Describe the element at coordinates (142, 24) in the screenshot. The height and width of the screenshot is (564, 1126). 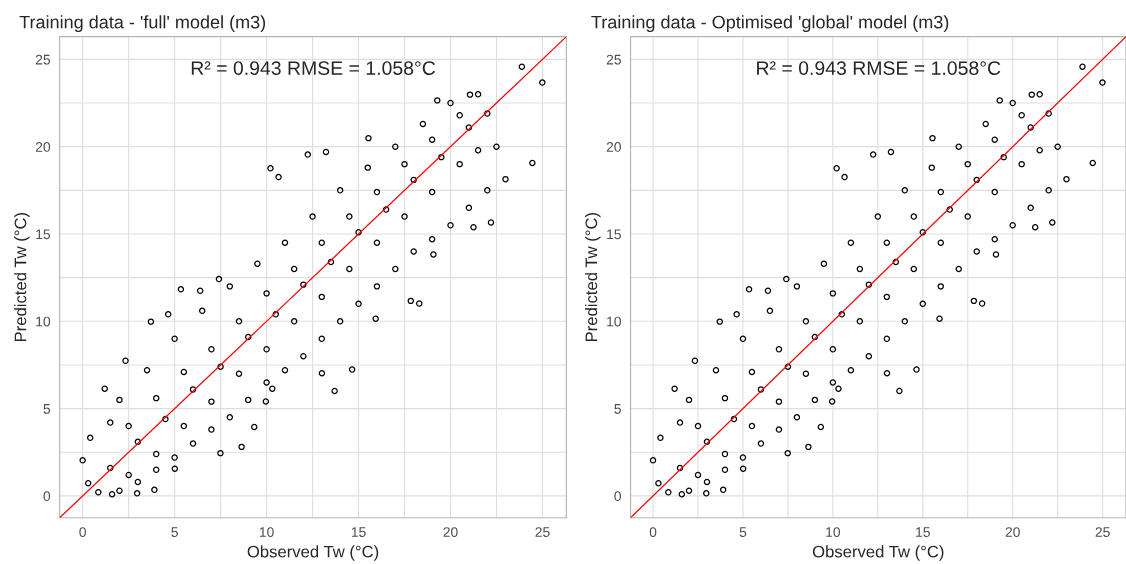
I see `chart-title: Training data - 'full' model (m3)` at that location.